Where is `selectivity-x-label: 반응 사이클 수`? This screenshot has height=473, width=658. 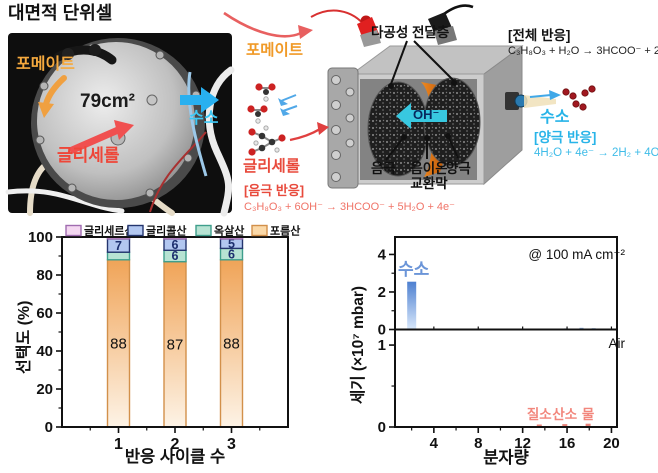
selectivity-x-label: 반응 사이클 수 is located at coordinates (175, 457).